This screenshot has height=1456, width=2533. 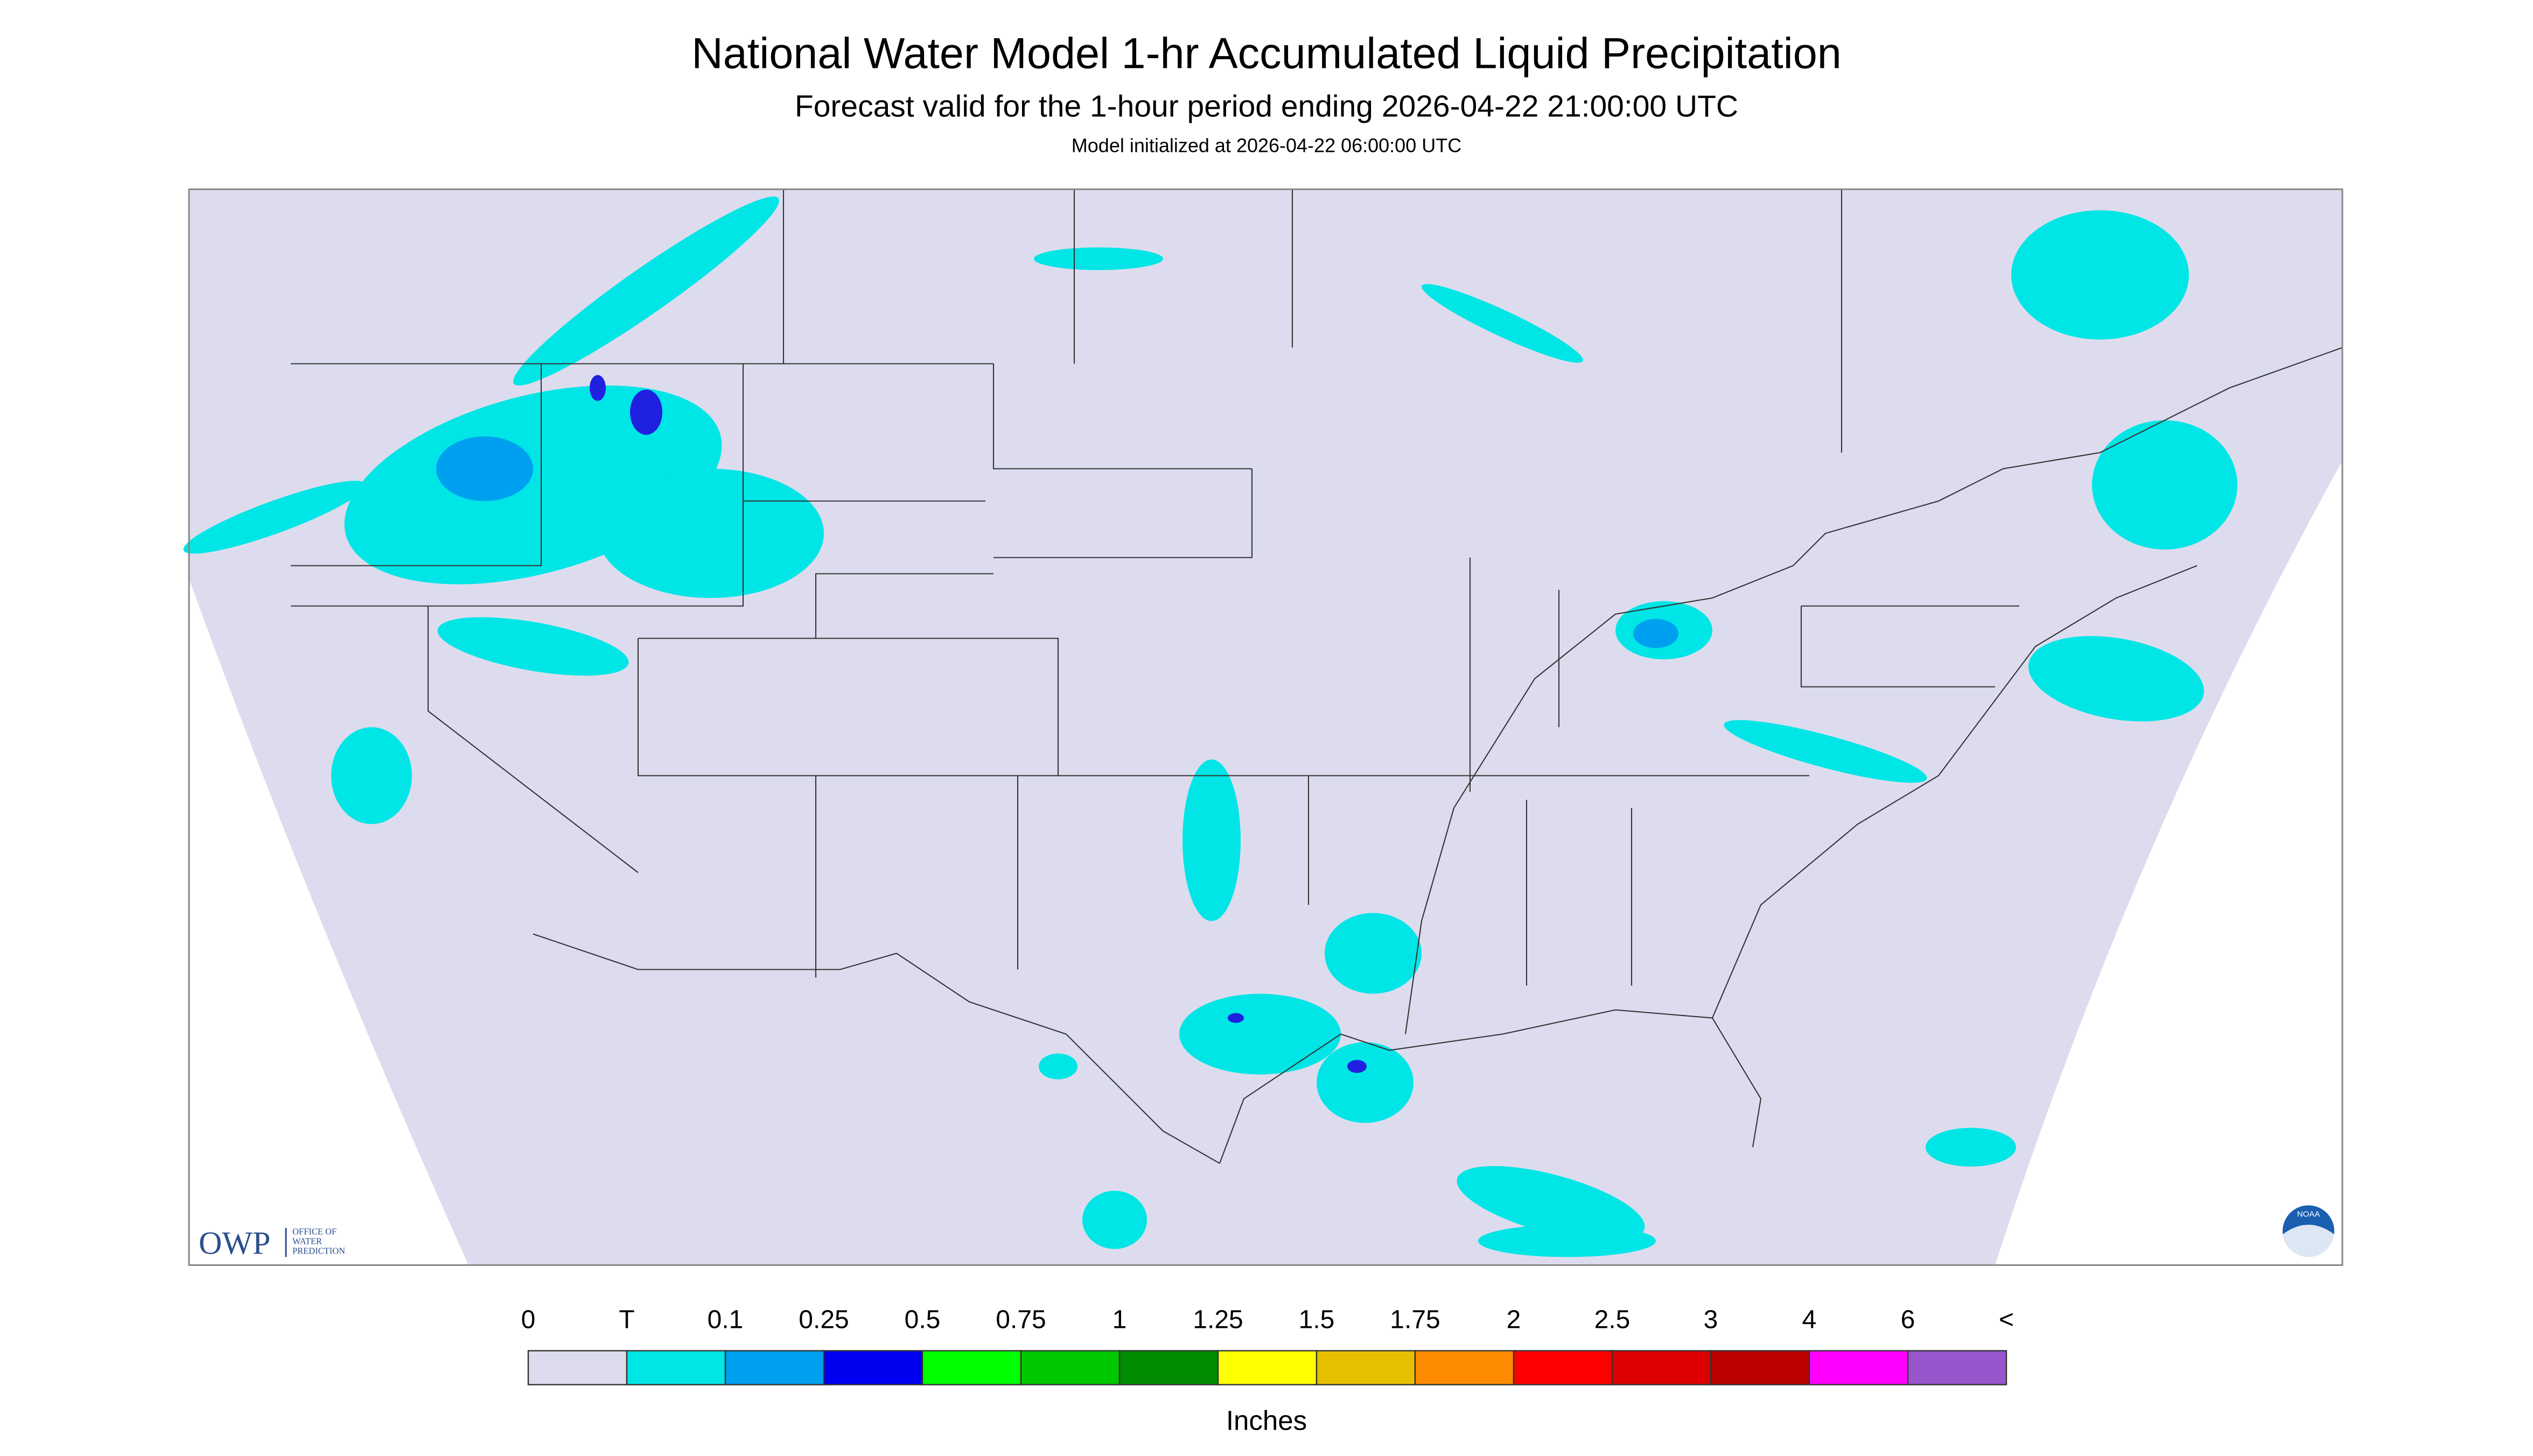 What do you see at coordinates (923, 1320) in the screenshot?
I see `legend-label: 0.5` at bounding box center [923, 1320].